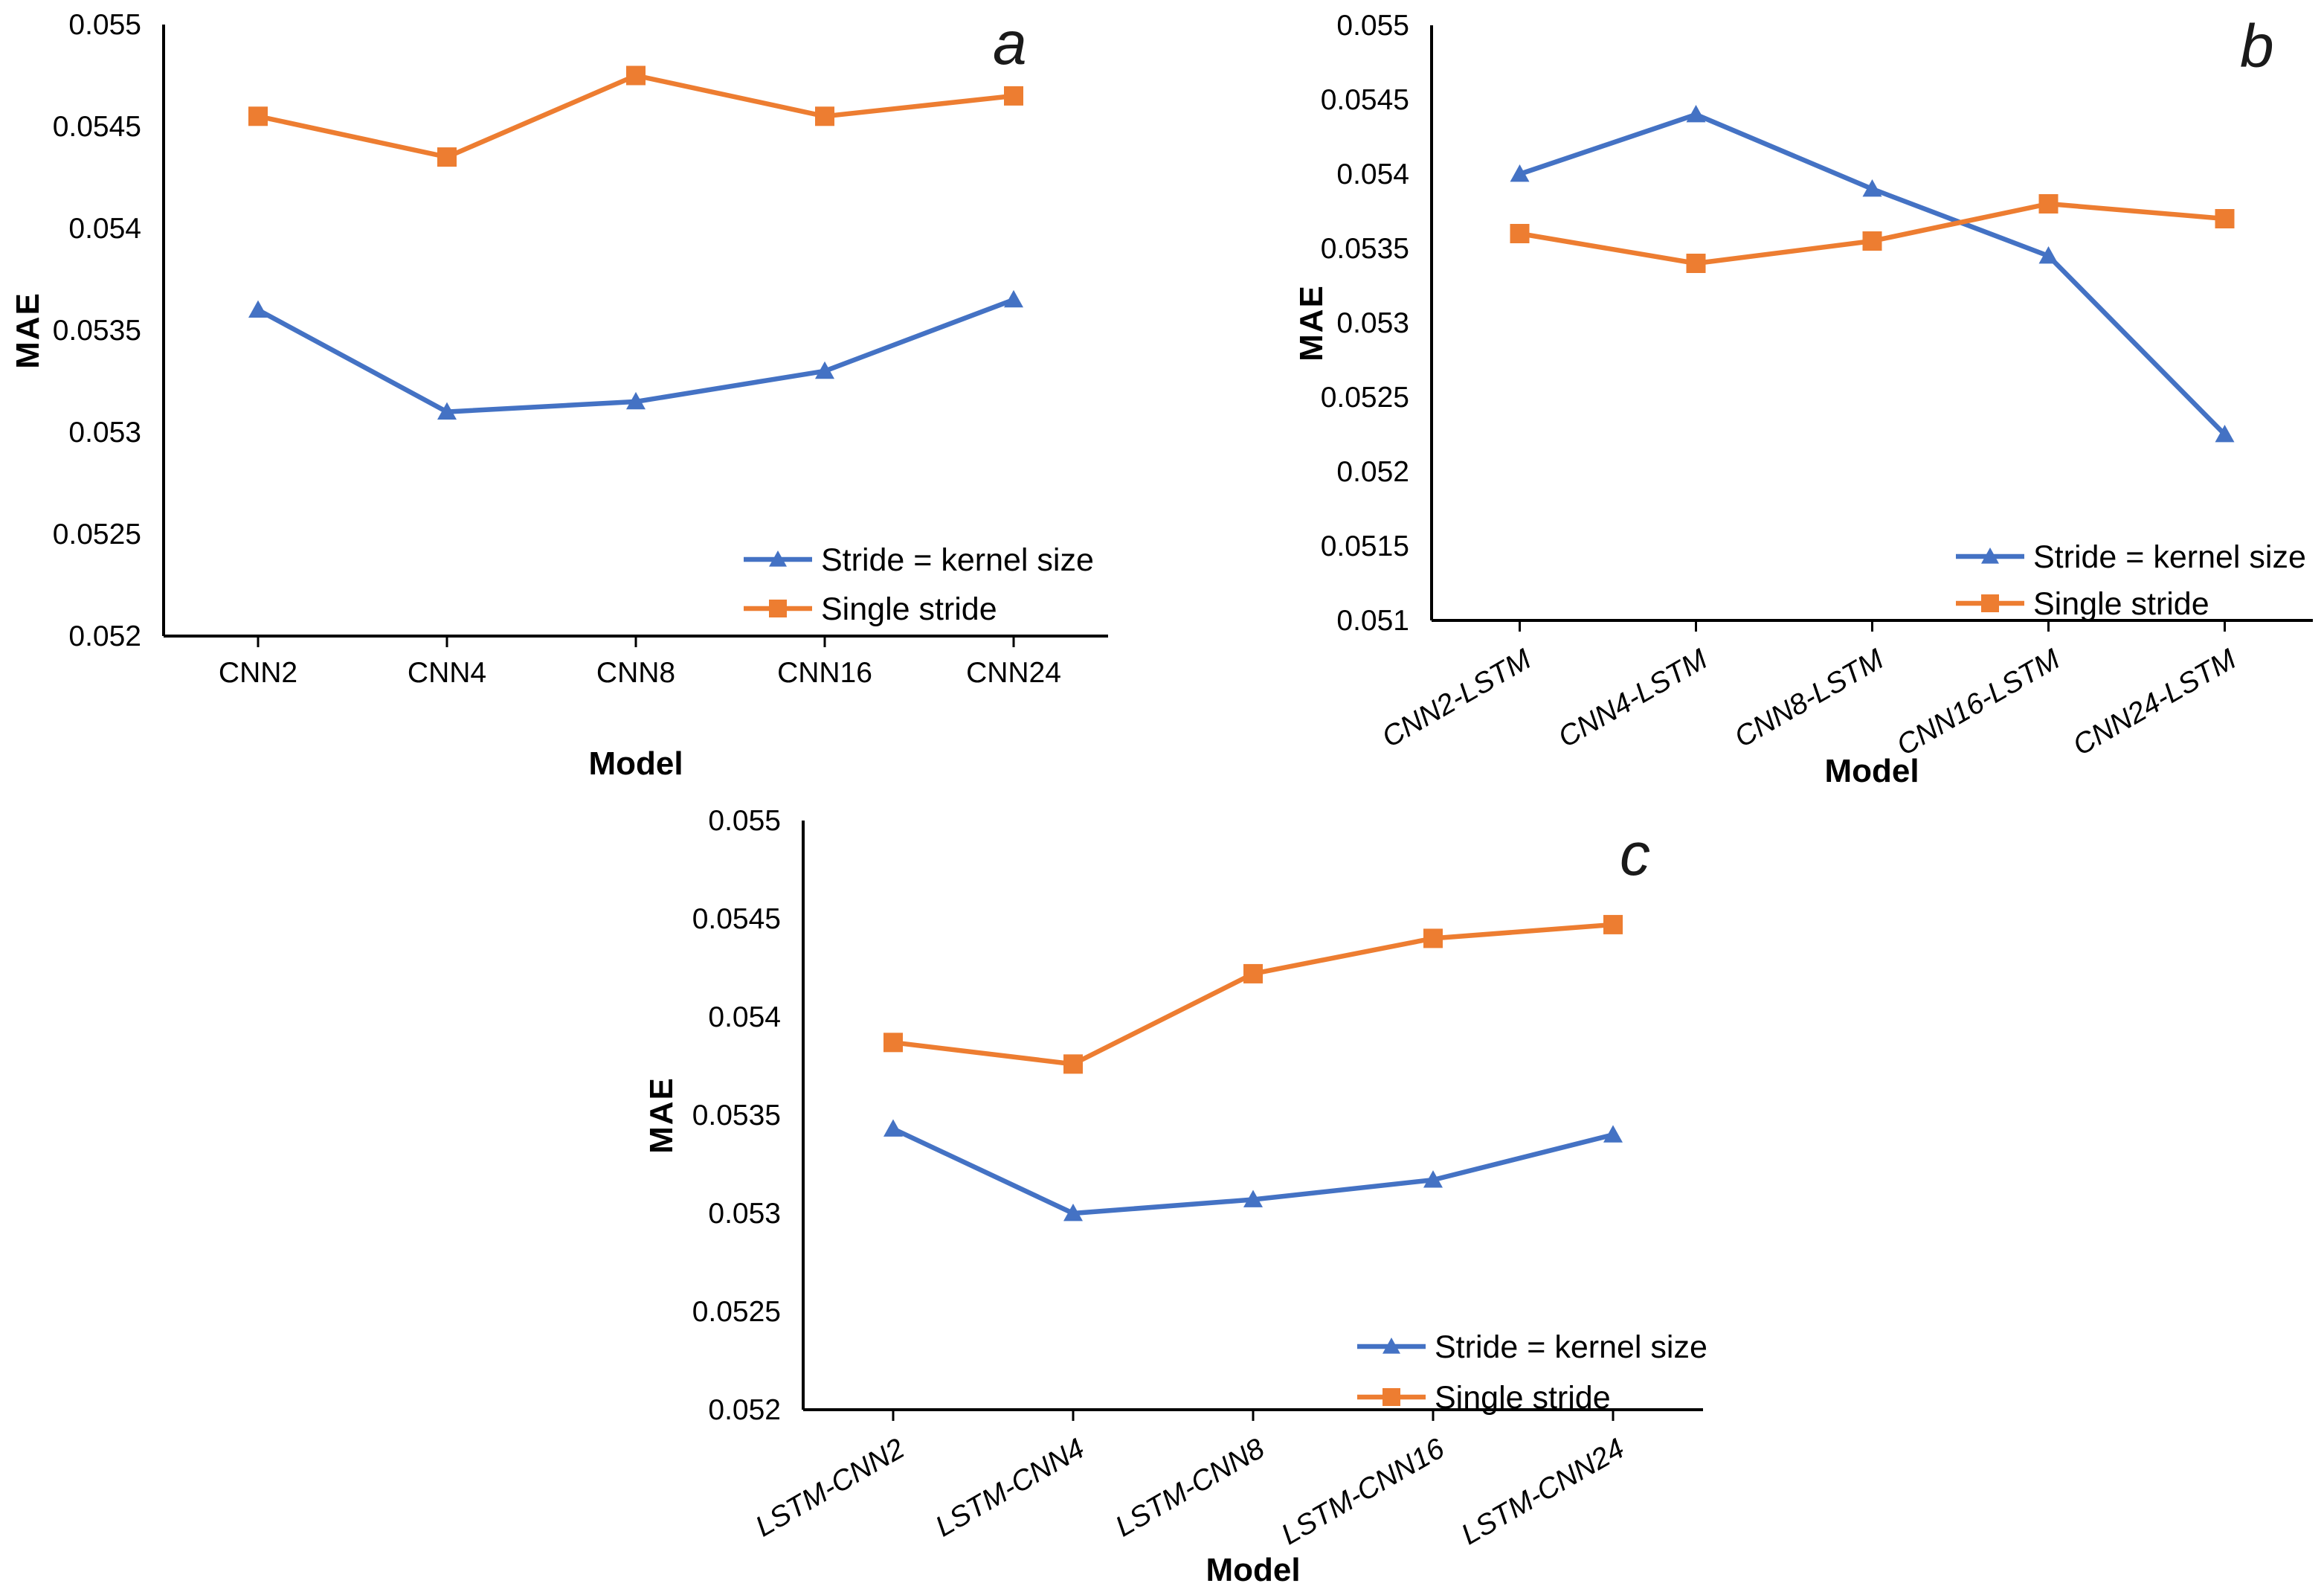  Describe the element at coordinates (1365, 546) in the screenshot. I see `y-tick-label: 0.0515` at that location.